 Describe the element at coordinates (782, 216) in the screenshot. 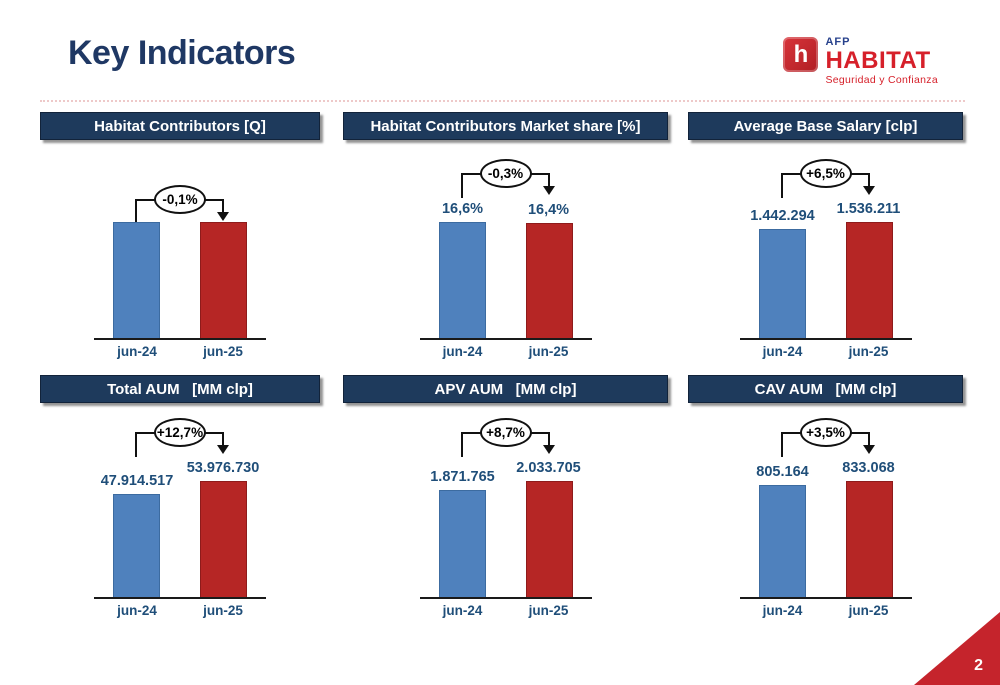

I see `value-label: 1.442.294` at that location.